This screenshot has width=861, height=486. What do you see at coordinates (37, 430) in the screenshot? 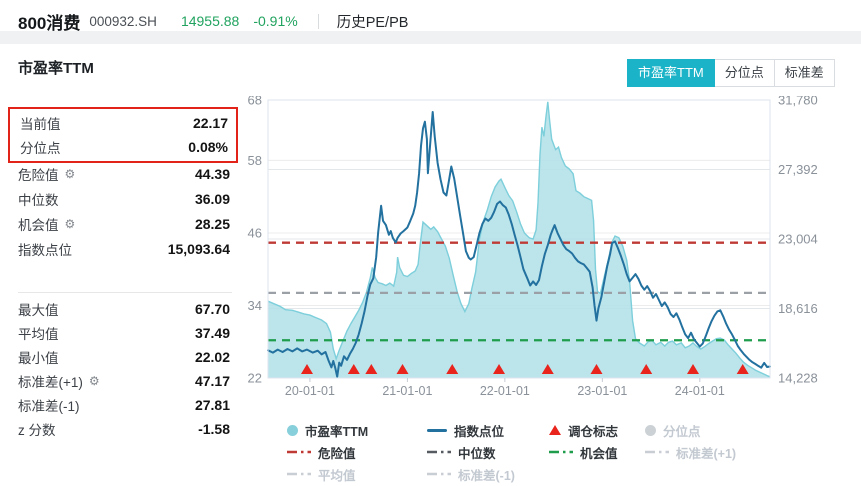
I see `stat-label: z 分数` at bounding box center [37, 430].